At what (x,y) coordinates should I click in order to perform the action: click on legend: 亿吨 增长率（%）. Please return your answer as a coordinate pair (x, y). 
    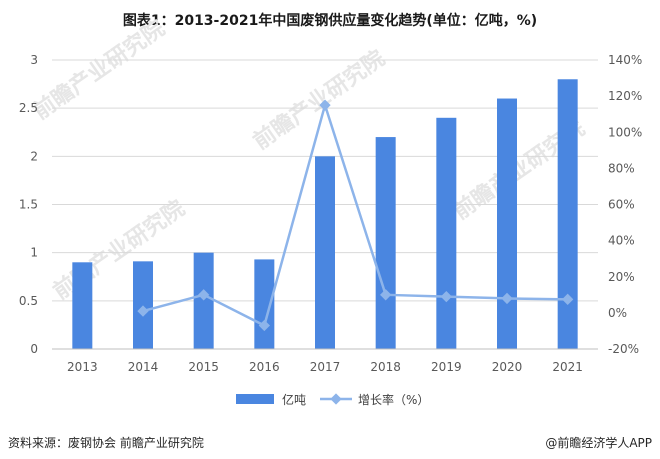
    Looking at the image, I should click on (332, 399).